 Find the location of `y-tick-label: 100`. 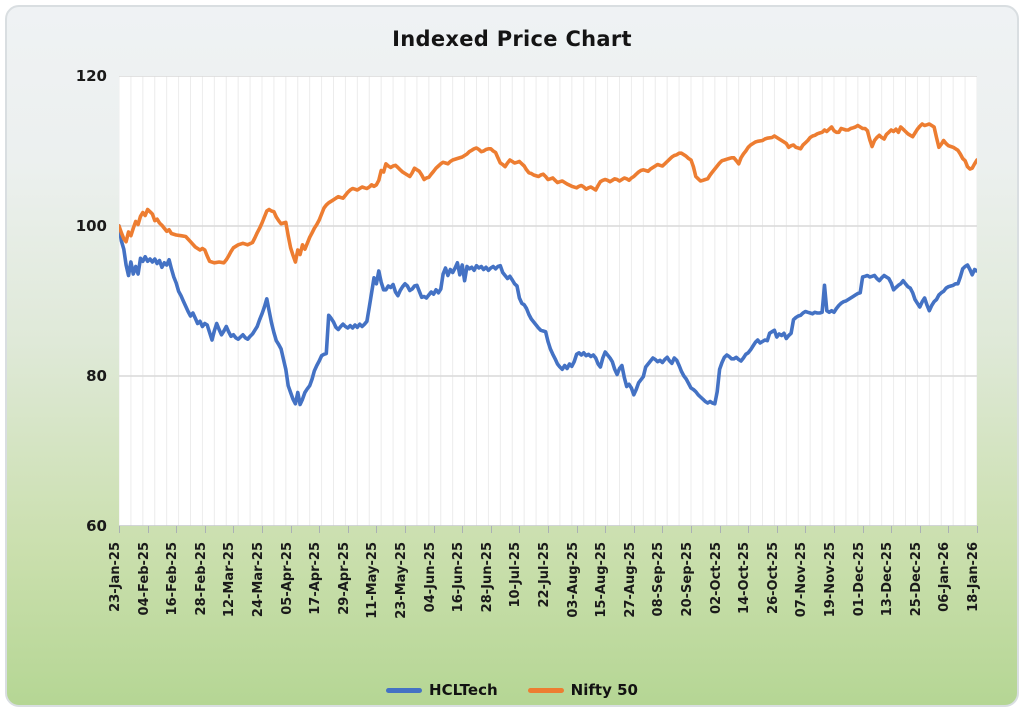

y-tick-label: 100 is located at coordinates (91, 226).